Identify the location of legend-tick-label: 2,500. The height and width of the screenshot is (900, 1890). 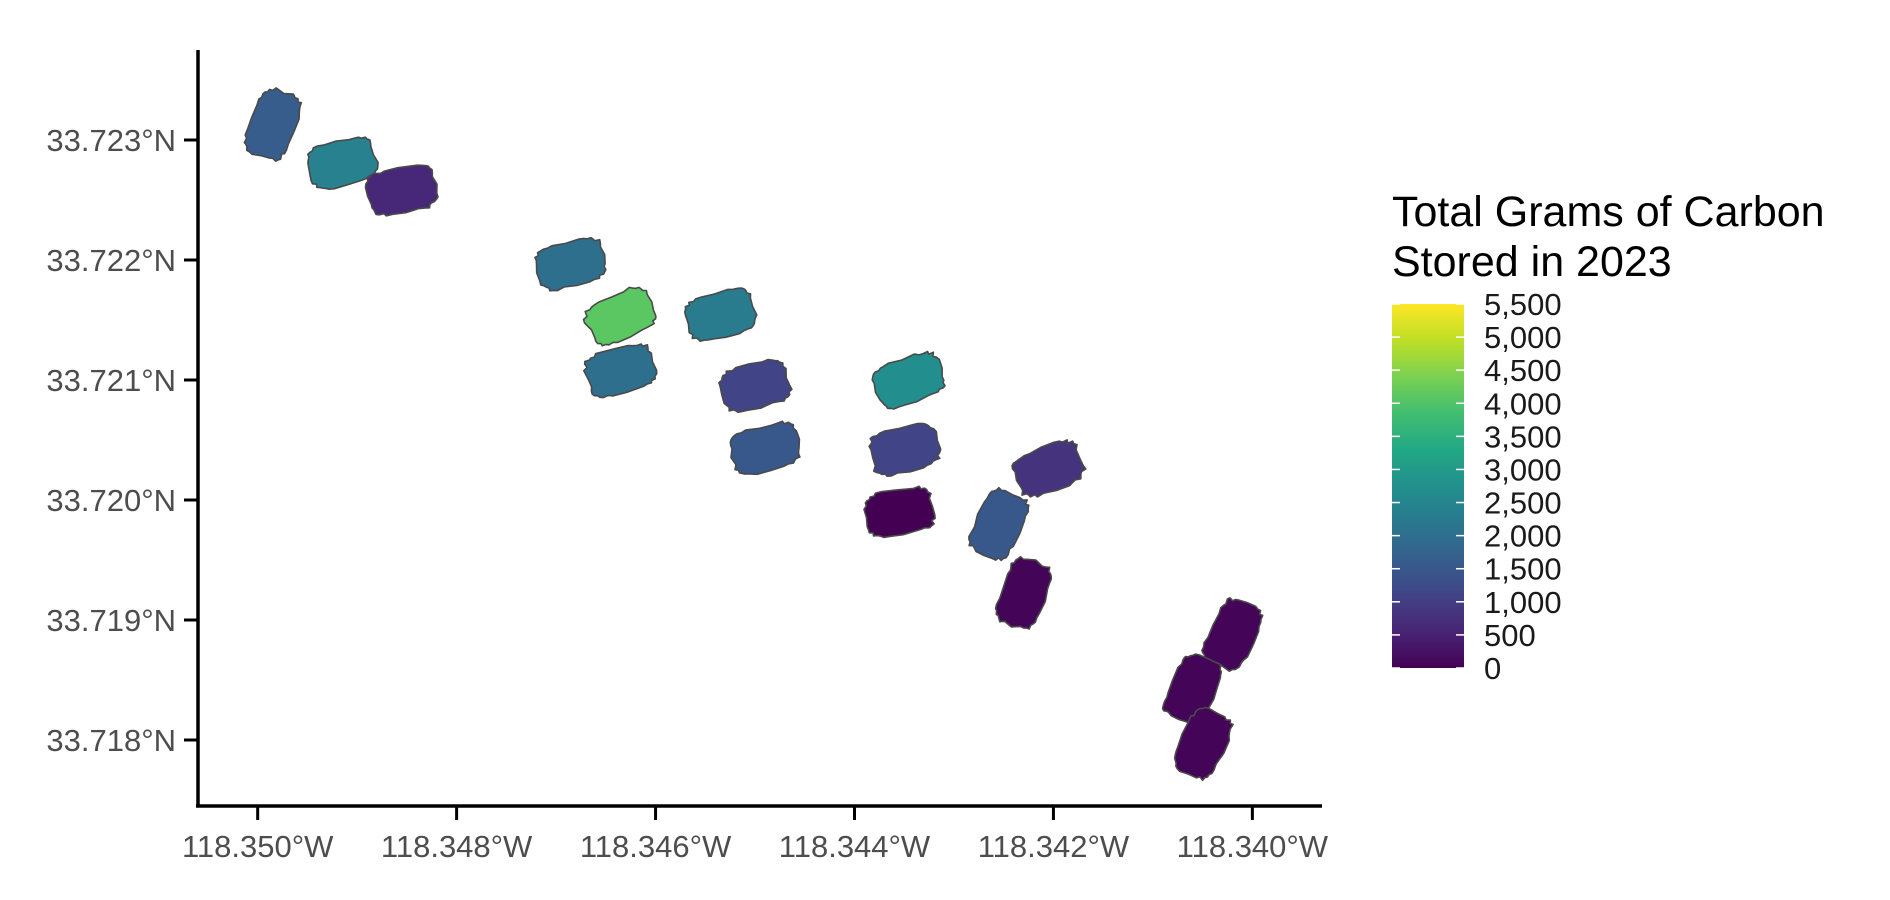
(1523, 503).